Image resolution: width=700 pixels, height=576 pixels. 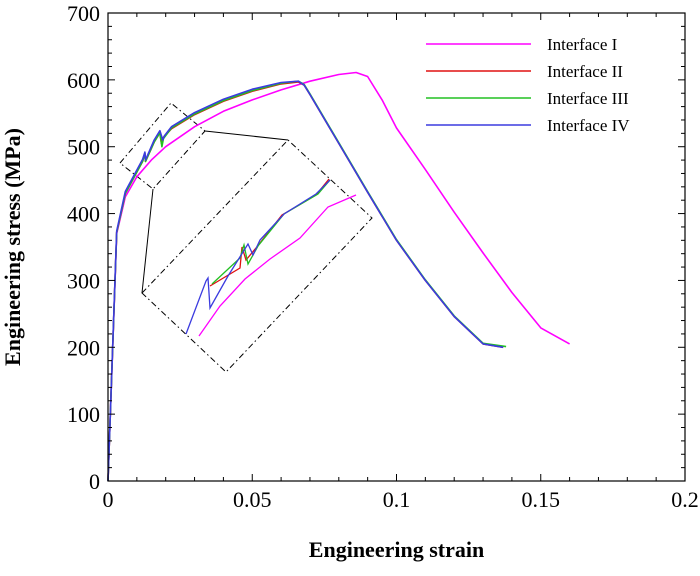 What do you see at coordinates (83, 347) in the screenshot?
I see `y-tick-label: 200` at bounding box center [83, 347].